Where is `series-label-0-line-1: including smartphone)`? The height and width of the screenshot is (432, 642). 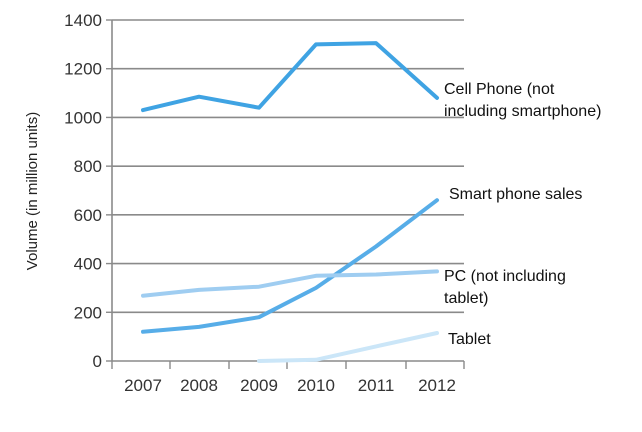 series-label-0-line-1: including smartphone) is located at coordinates (522, 111).